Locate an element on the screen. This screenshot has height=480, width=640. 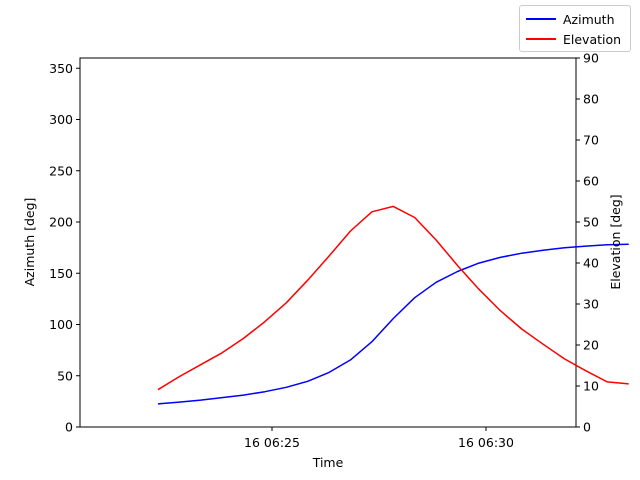
legend-swatch-elevation is located at coordinates (541, 39).